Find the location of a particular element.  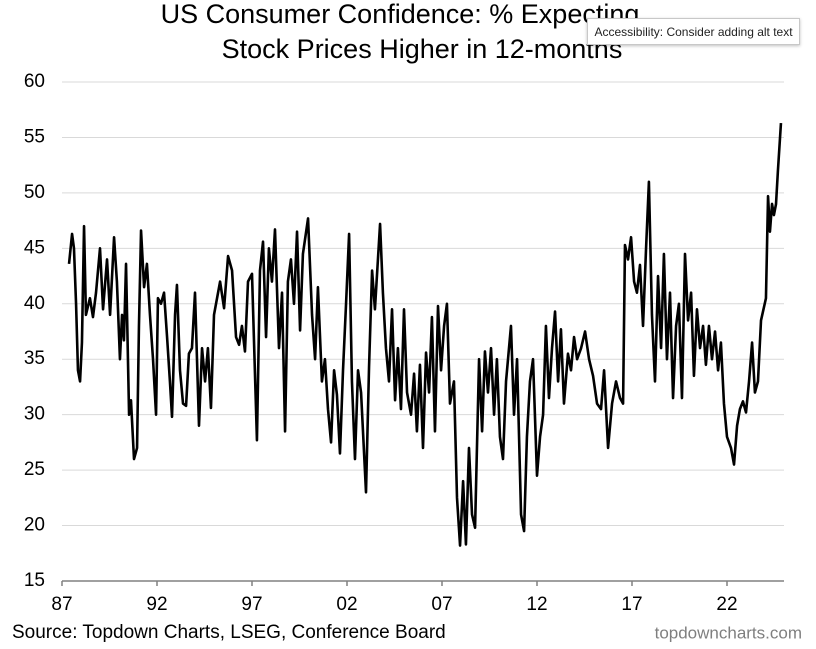

y-tick-label: 60 is located at coordinates (34, 81).